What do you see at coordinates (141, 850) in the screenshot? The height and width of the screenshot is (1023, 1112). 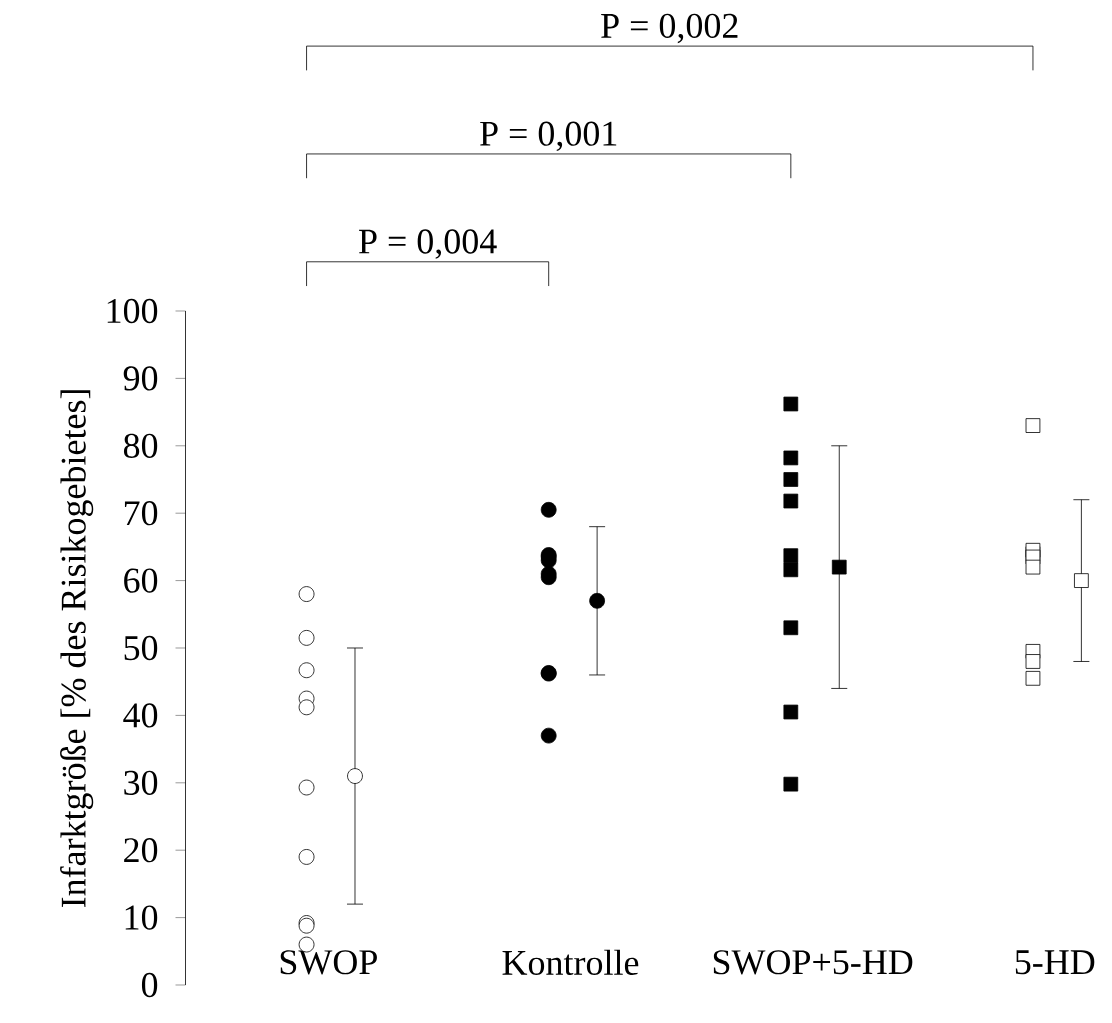 I see `y-tick-label: 20` at bounding box center [141, 850].